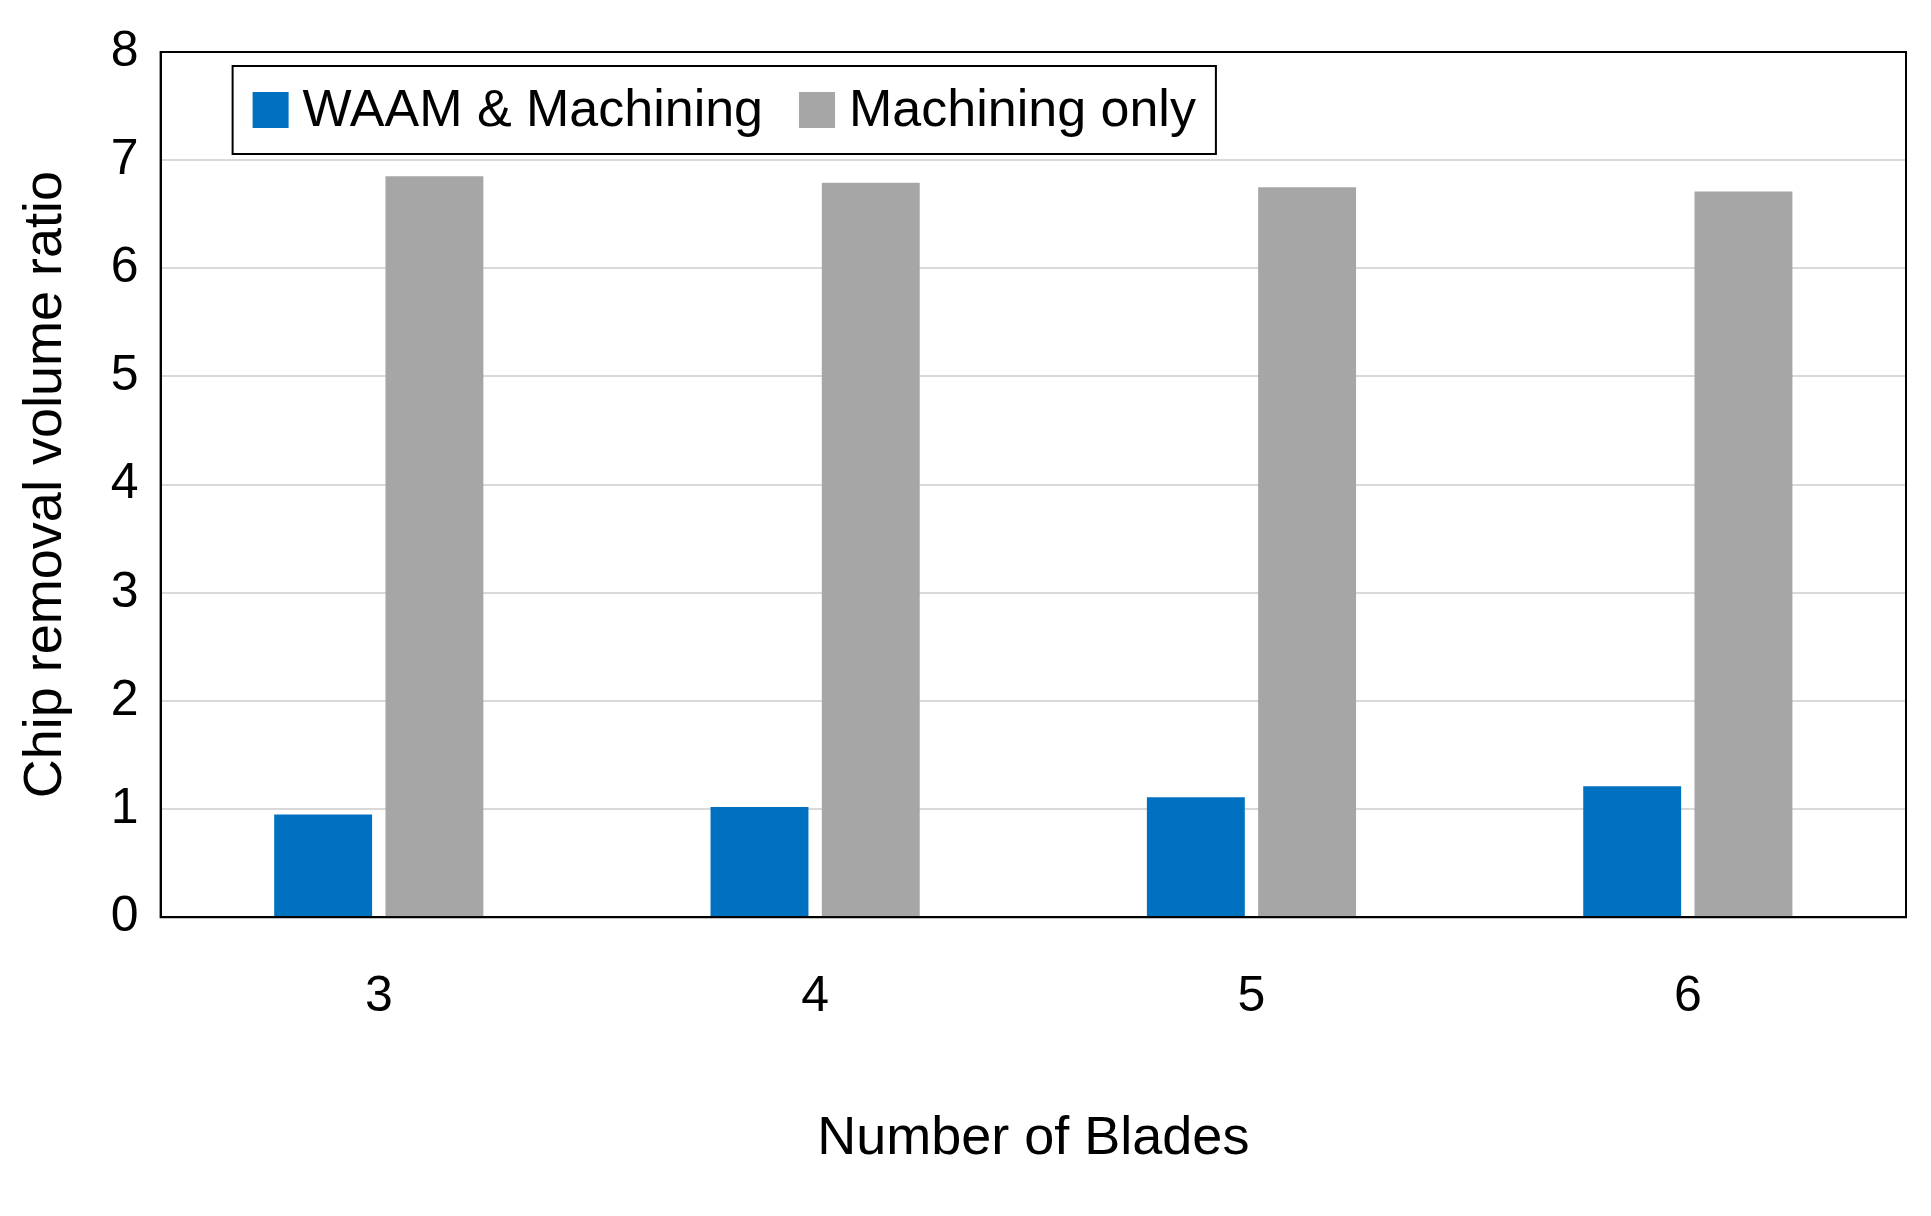  Describe the element at coordinates (124, 48) in the screenshot. I see `y-tick-label: 8` at that location.